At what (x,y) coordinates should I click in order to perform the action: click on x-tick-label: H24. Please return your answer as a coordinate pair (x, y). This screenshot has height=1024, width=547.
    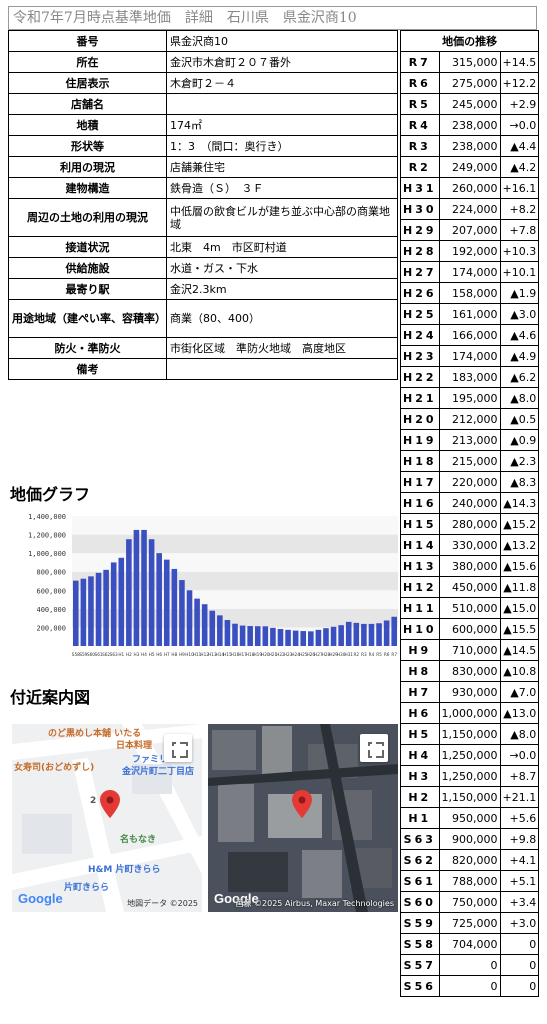
    Looking at the image, I should click on (295, 654).